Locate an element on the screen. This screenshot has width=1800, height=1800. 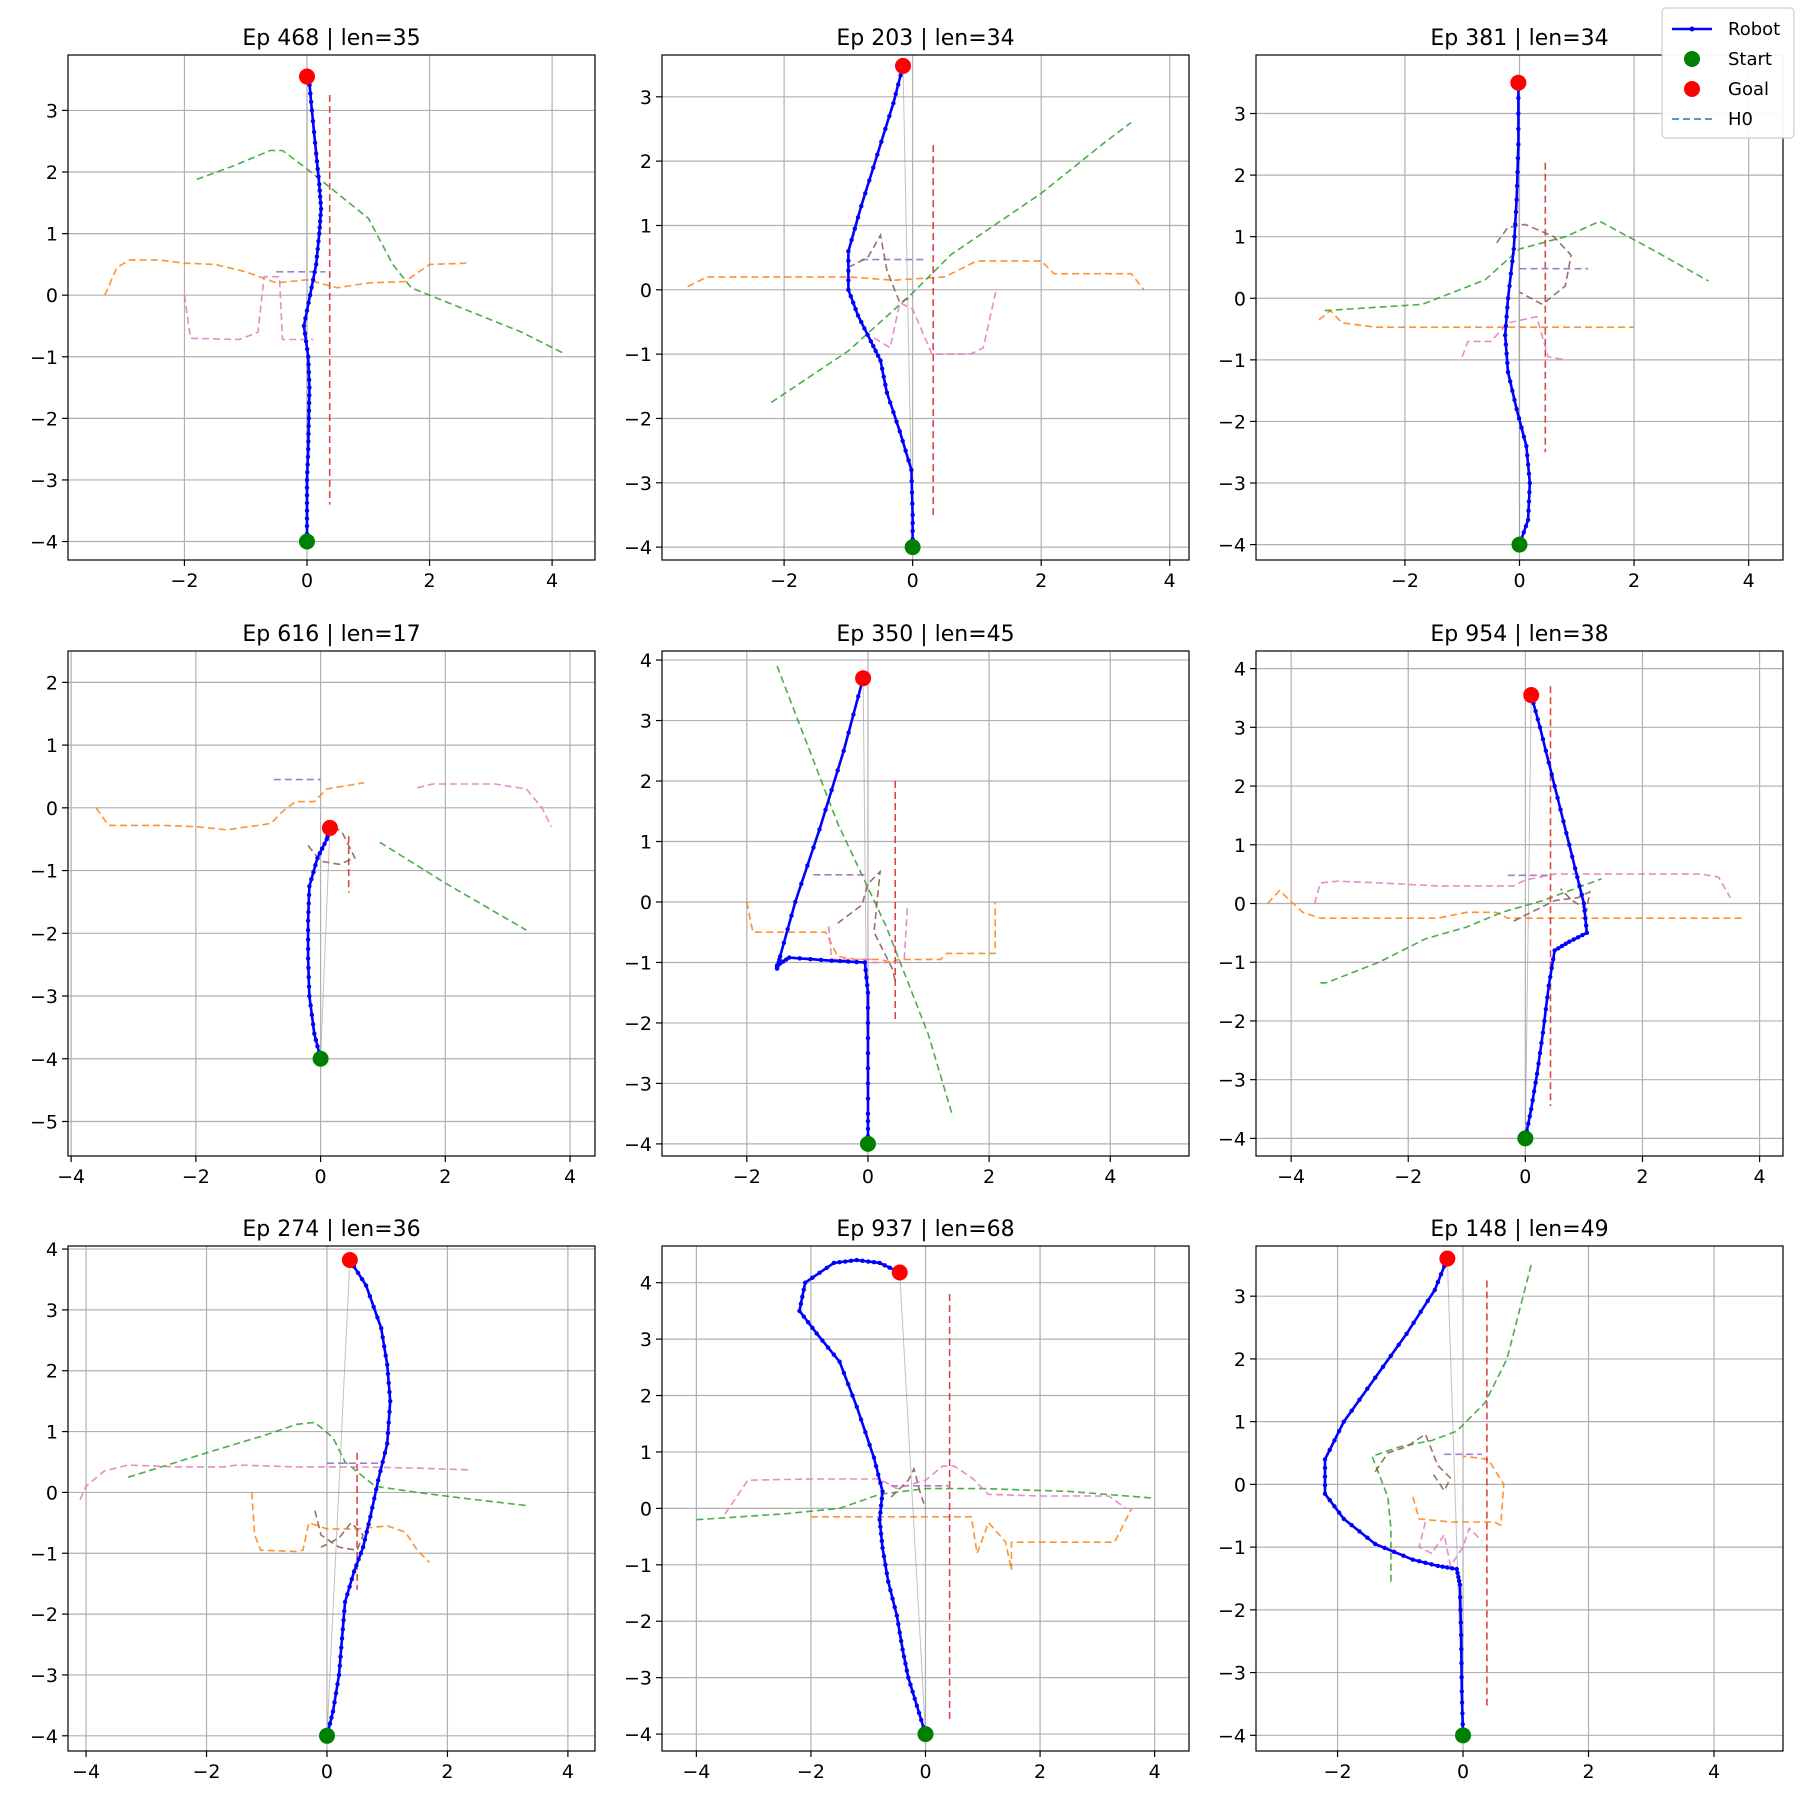
plot-area is located at coordinates (871, 908).